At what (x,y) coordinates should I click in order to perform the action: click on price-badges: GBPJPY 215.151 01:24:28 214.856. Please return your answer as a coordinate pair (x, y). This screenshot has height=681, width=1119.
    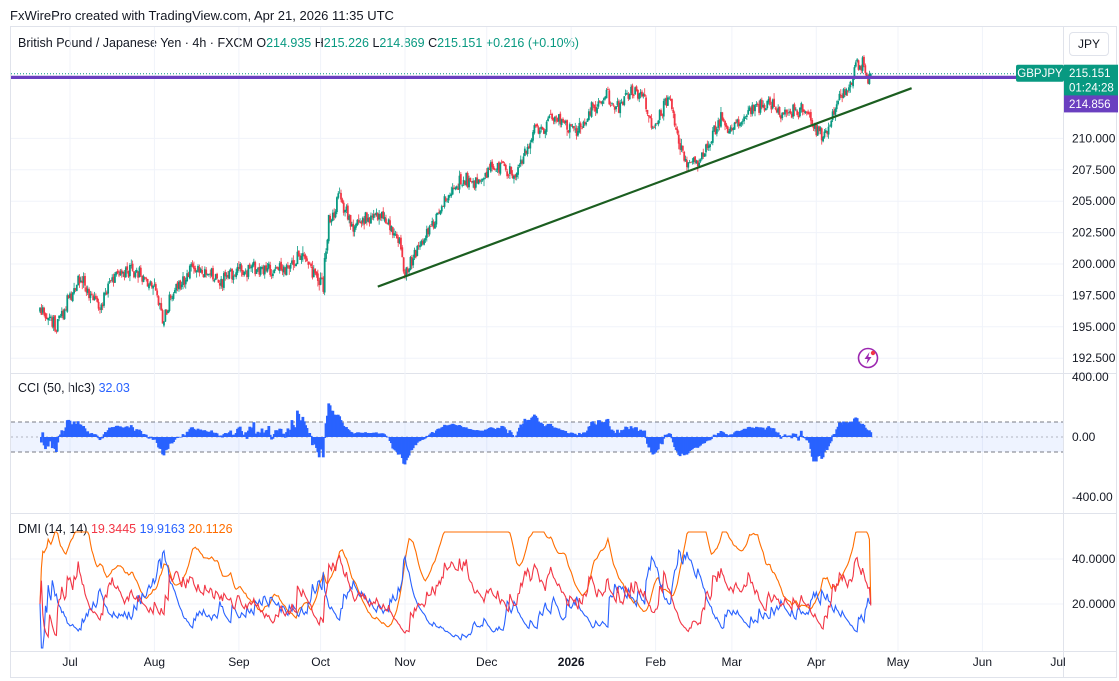
    Looking at the image, I should click on (1067, 88).